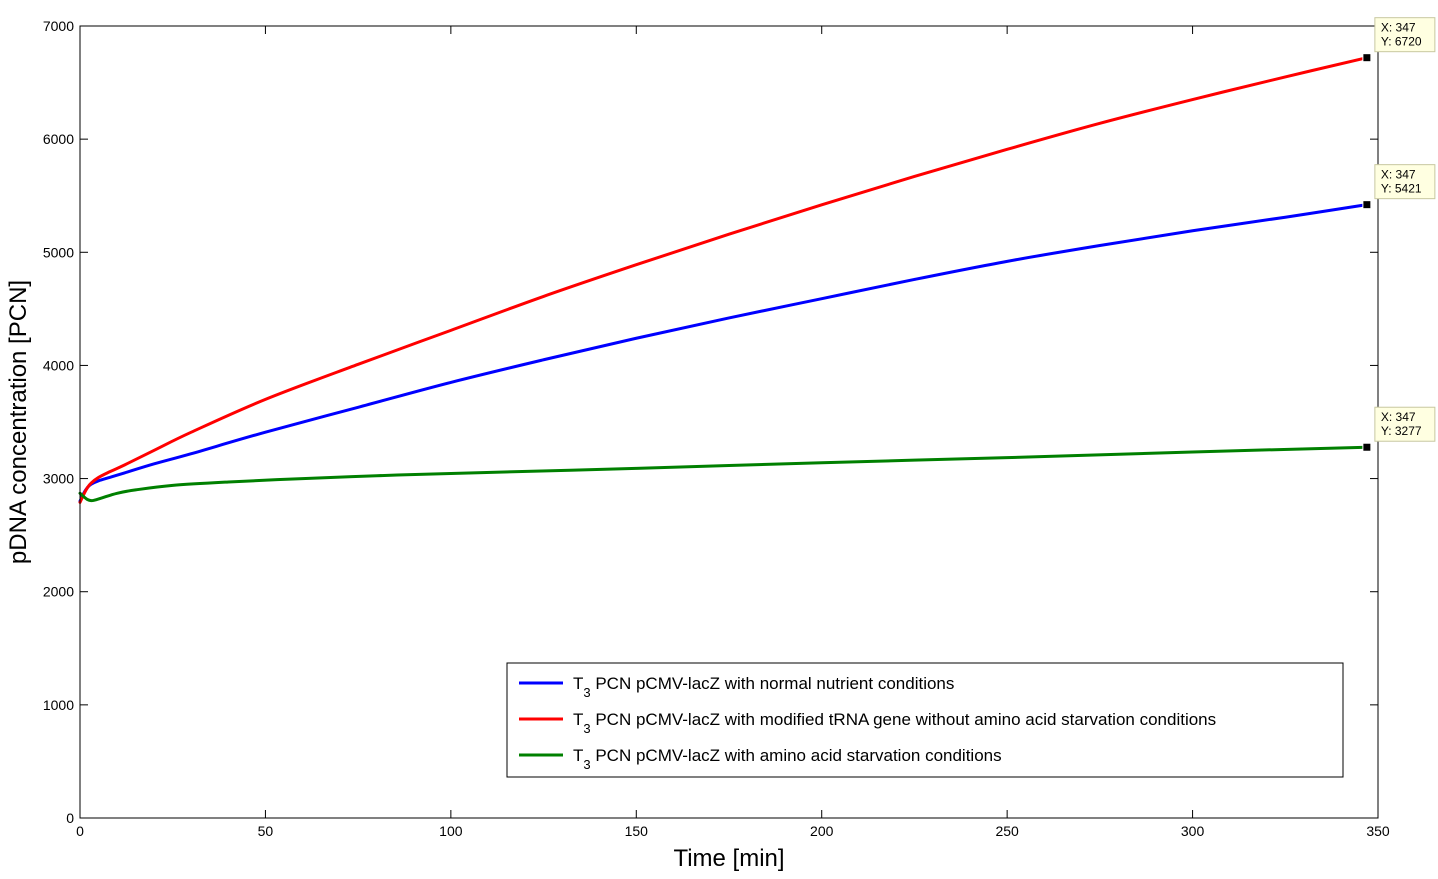 The image size is (1438, 879). What do you see at coordinates (58, 26) in the screenshot?
I see `y-tick-label: 7000` at bounding box center [58, 26].